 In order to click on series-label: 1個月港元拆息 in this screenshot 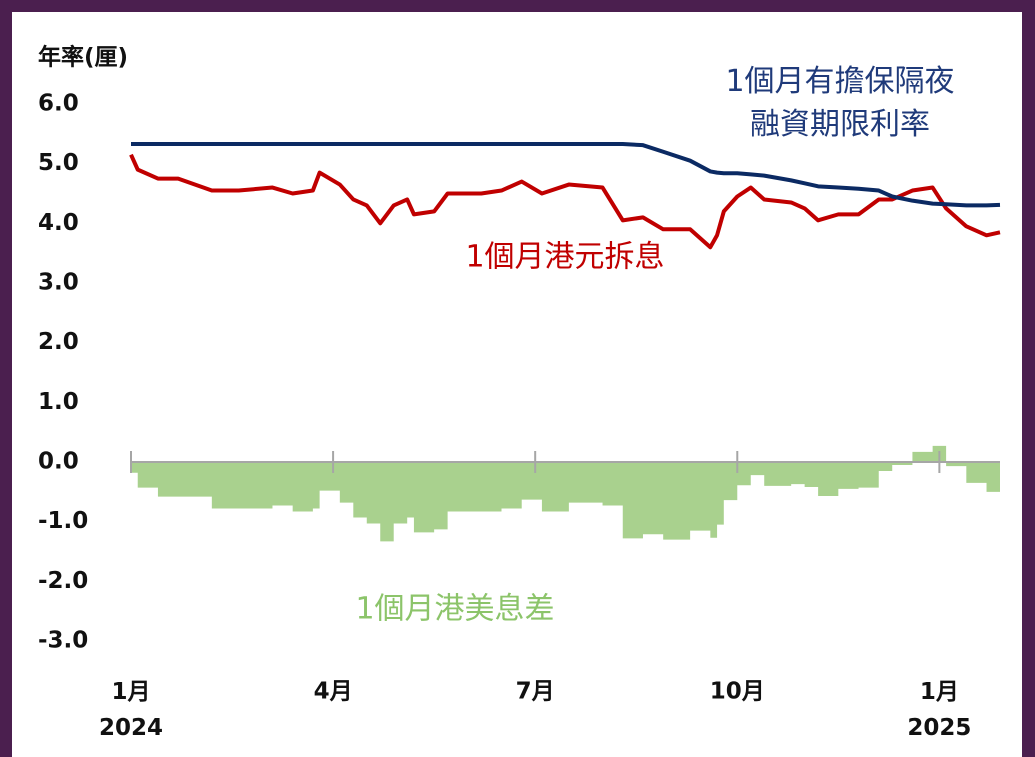, I will do `click(564, 257)`.